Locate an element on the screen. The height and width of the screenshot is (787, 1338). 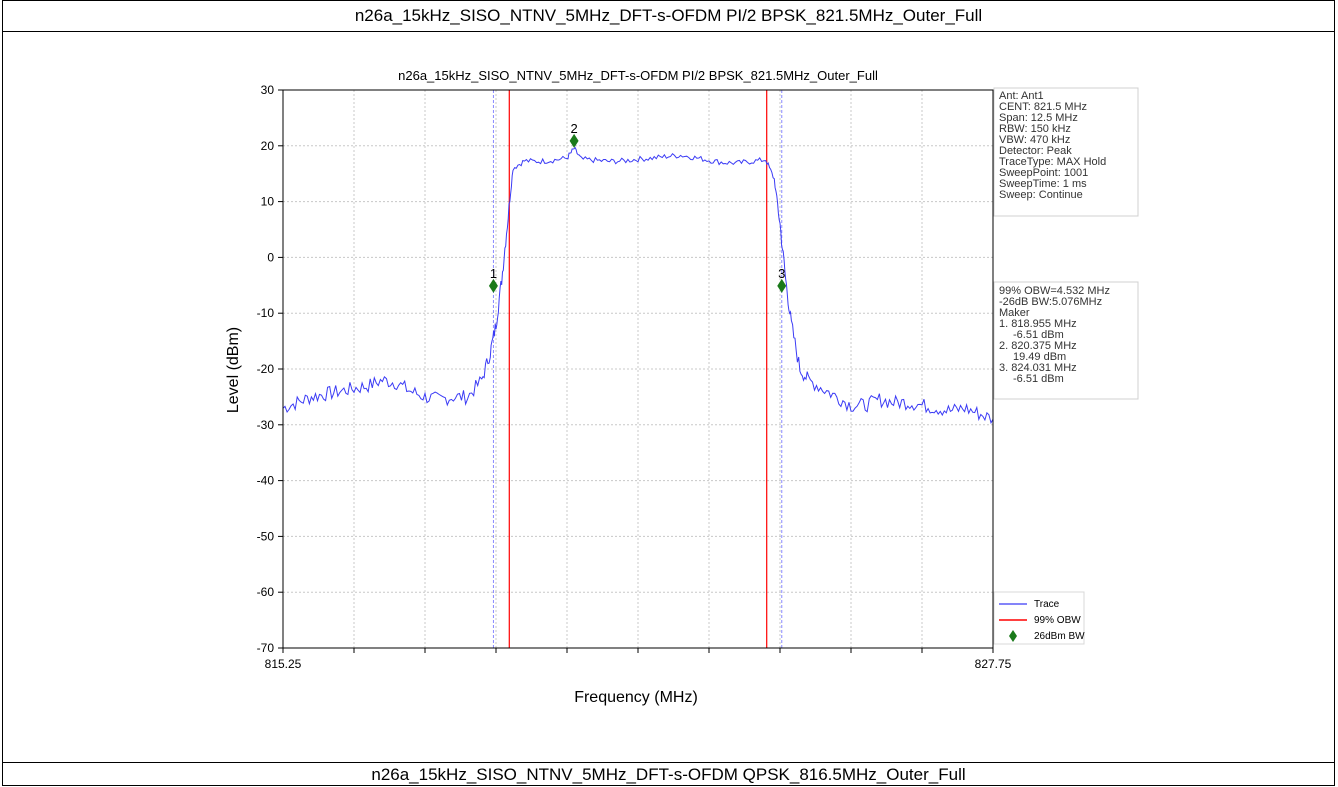
results-line: 19.49 dBm is located at coordinates (1039, 357).